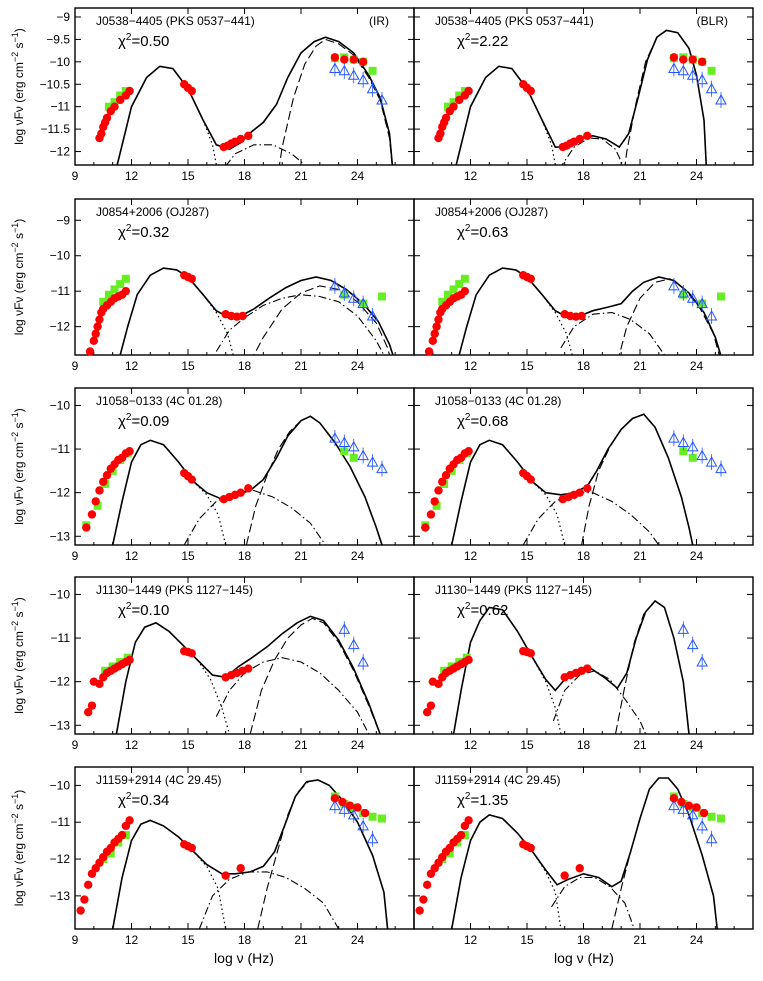  Describe the element at coordinates (61, 638) in the screenshot. I see `y-tick-label: −11` at that location.